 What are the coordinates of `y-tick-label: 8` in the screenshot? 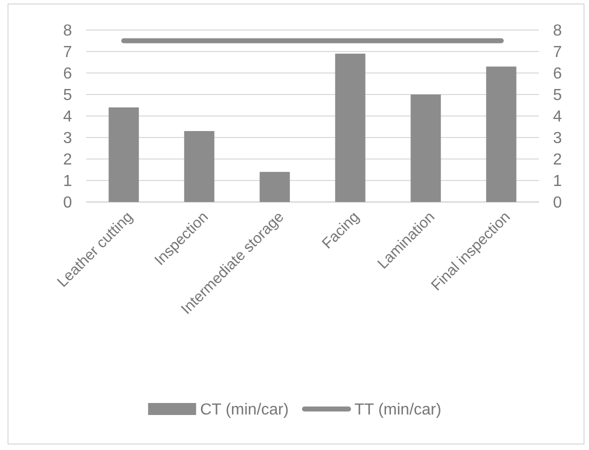 It's located at (67, 31).